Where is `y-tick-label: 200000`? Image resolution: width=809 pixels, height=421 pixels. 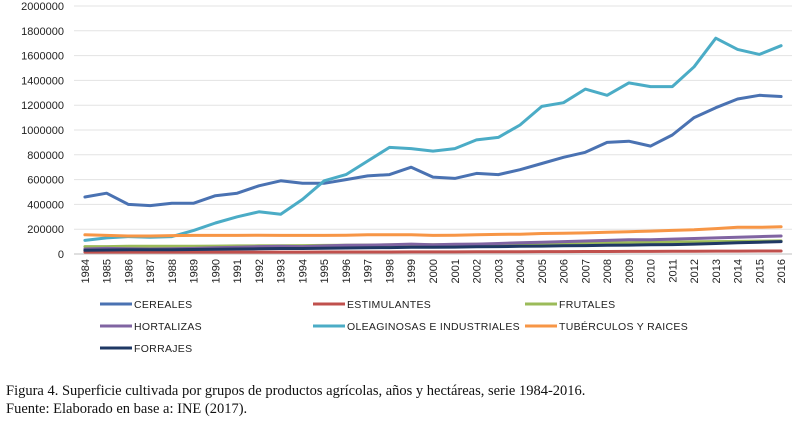
y-tick-label: 200000 is located at coordinates (45, 230).